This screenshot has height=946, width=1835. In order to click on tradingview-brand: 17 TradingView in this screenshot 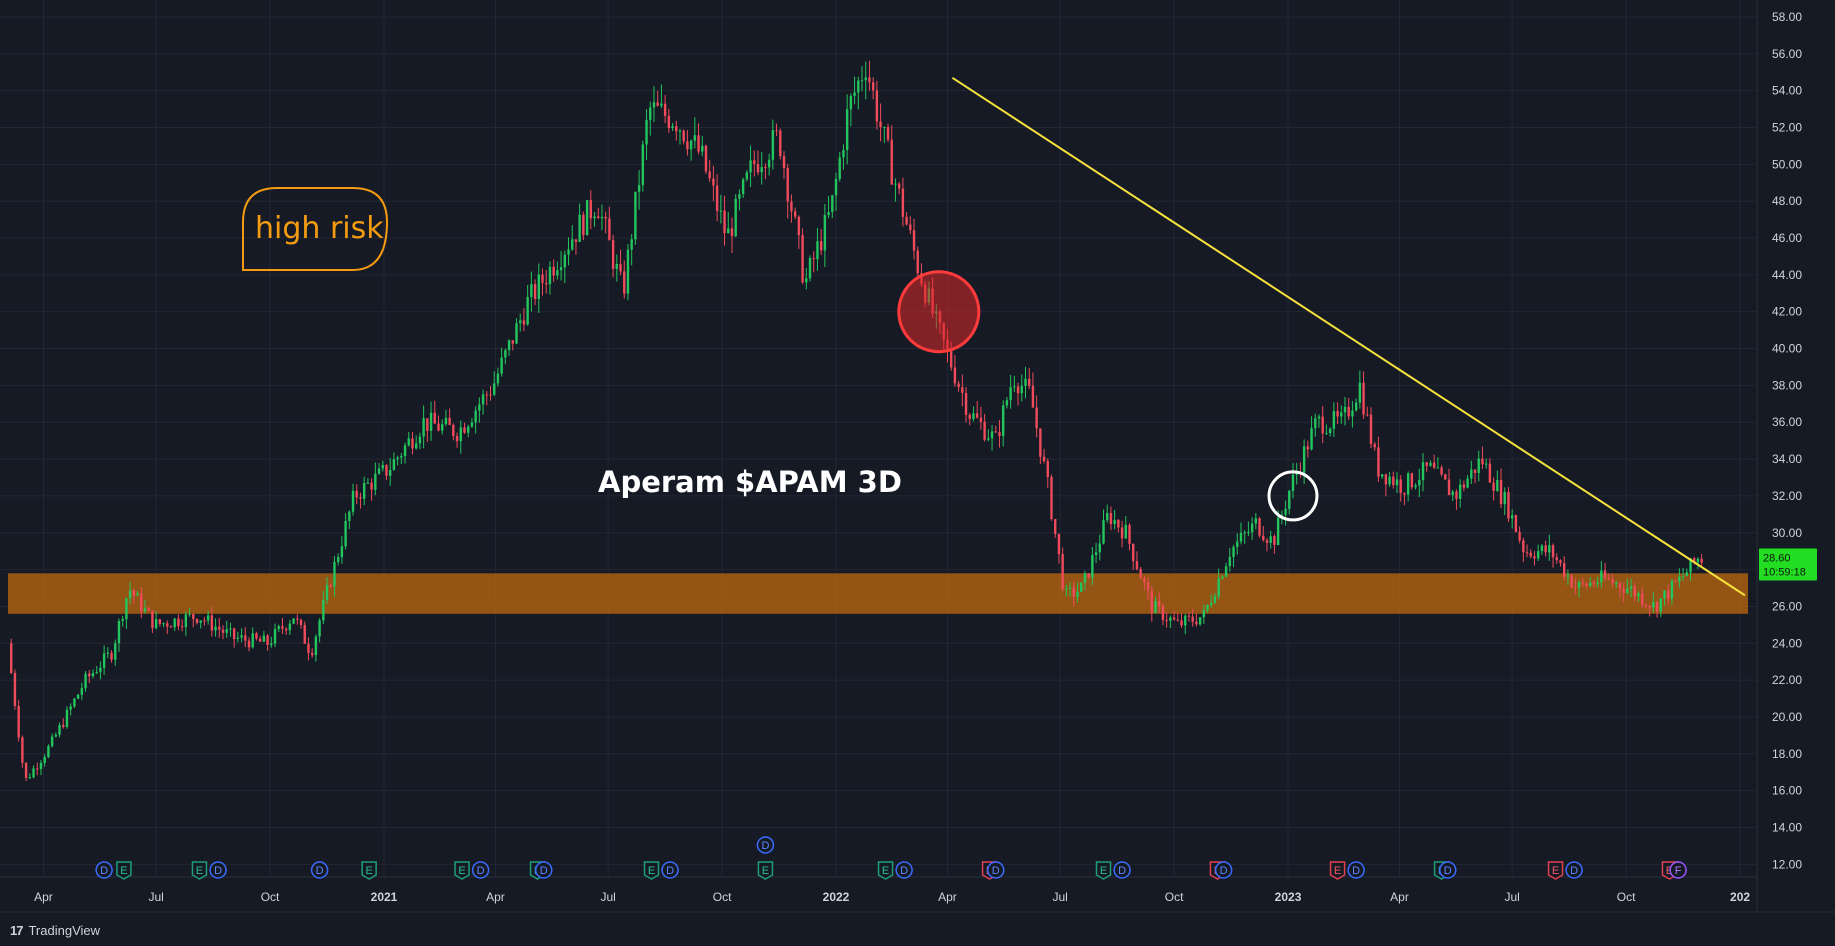, I will do `click(55, 930)`.